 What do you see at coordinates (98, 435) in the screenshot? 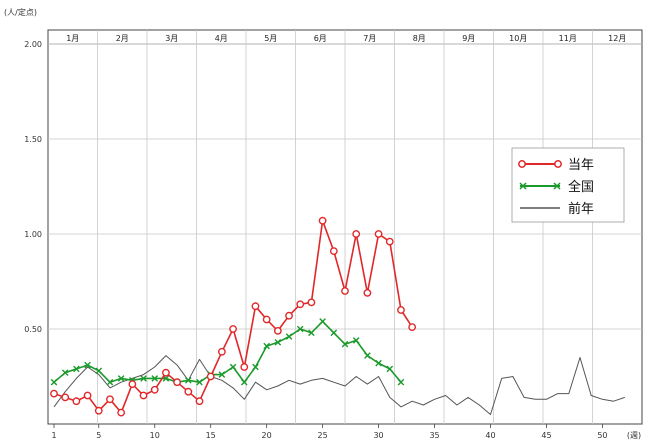
I see `x-tick-label: 5` at bounding box center [98, 435].